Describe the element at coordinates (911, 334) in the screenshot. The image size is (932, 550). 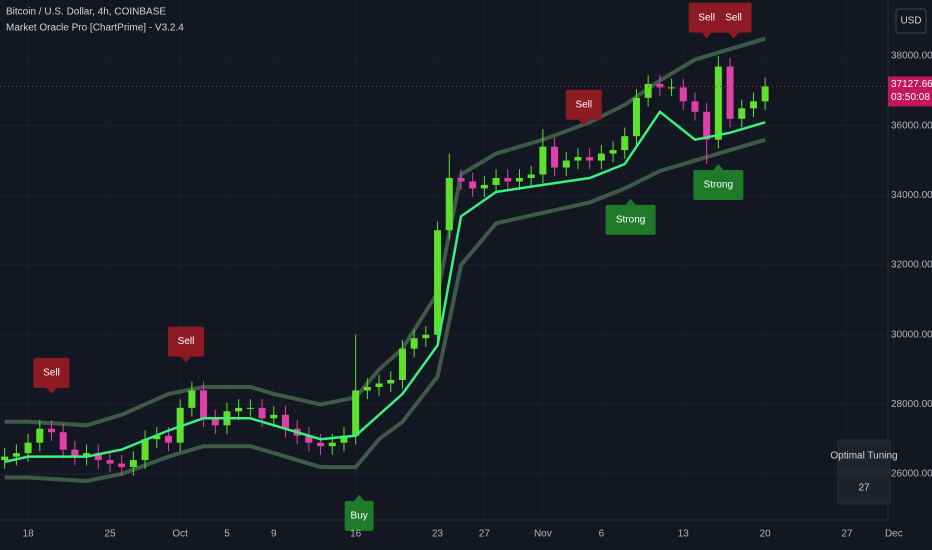
I see `y-tick-label: 30000.00` at that location.